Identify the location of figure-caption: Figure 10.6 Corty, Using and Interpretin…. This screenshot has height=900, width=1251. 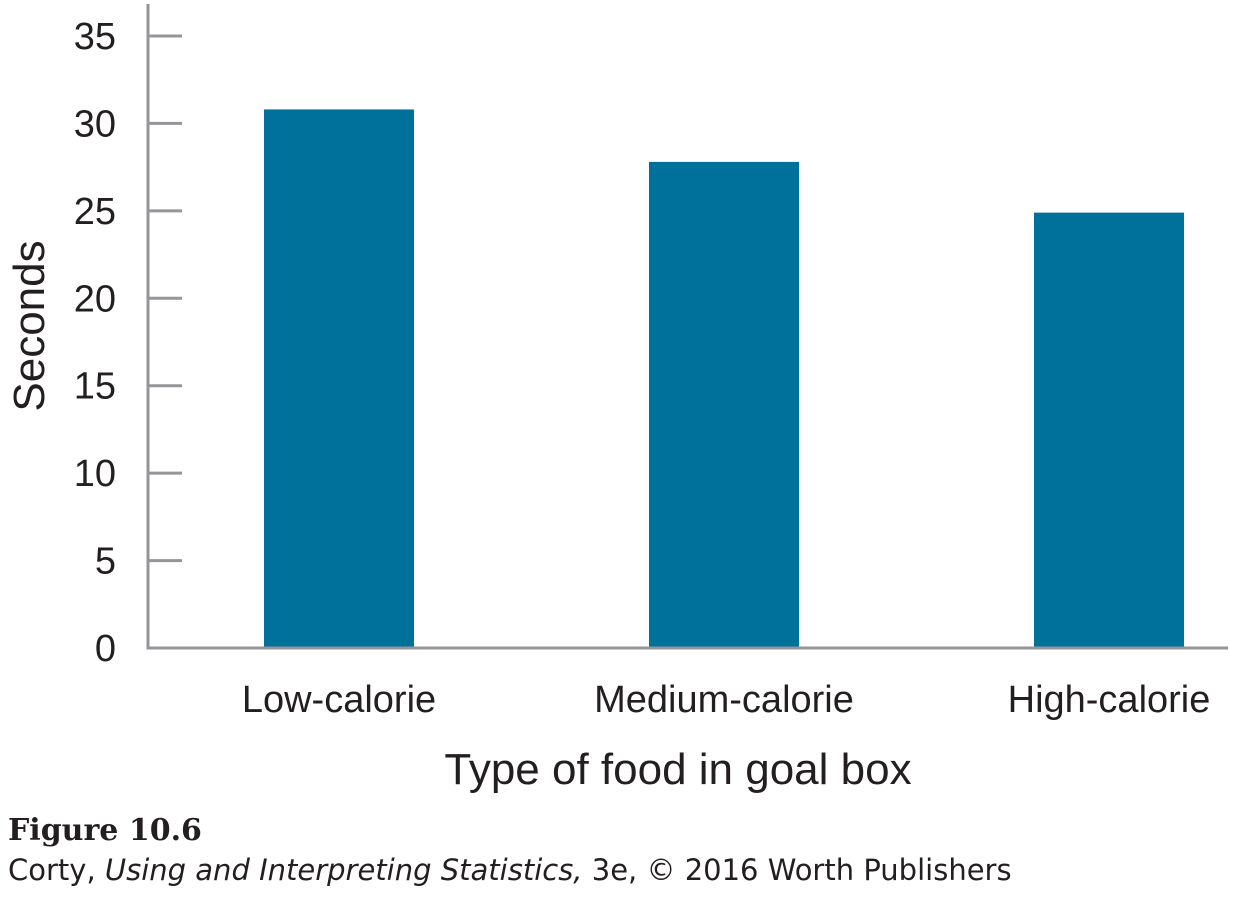
(623, 851).